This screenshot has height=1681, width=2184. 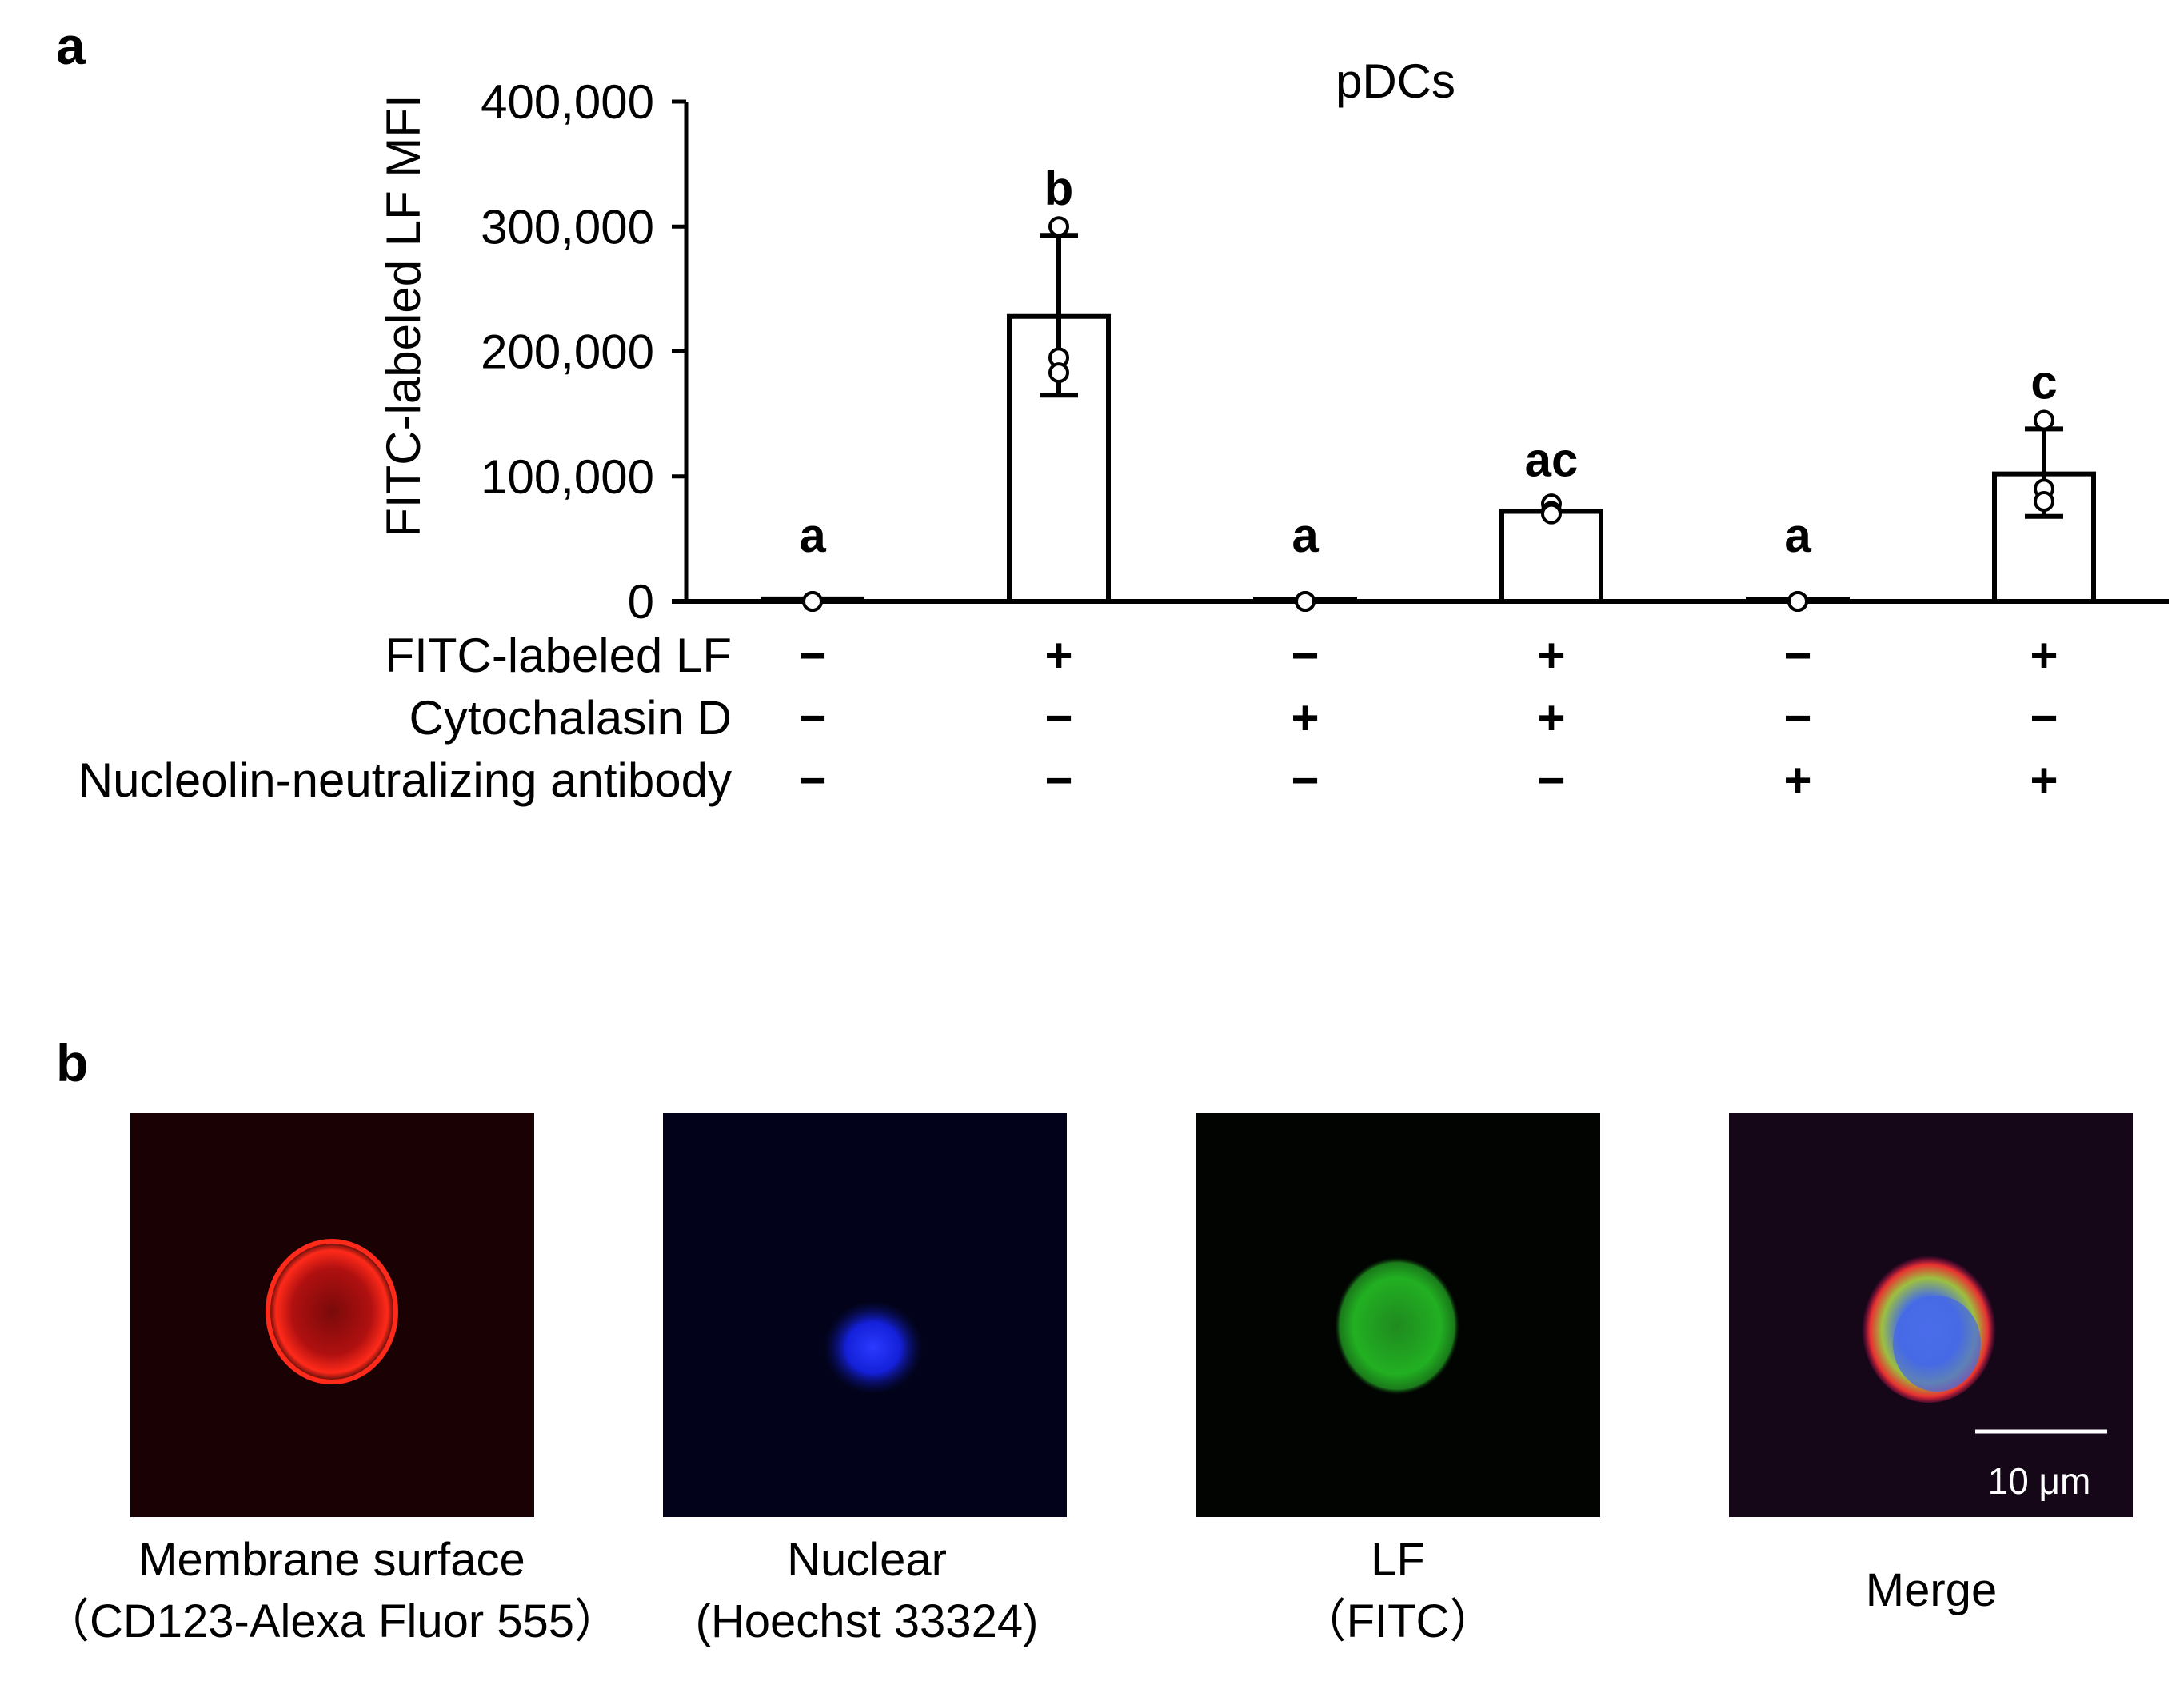 I want to click on membrane-caption-line2: （CD123-Alexa Fluor 555）, so click(x=332, y=1621).